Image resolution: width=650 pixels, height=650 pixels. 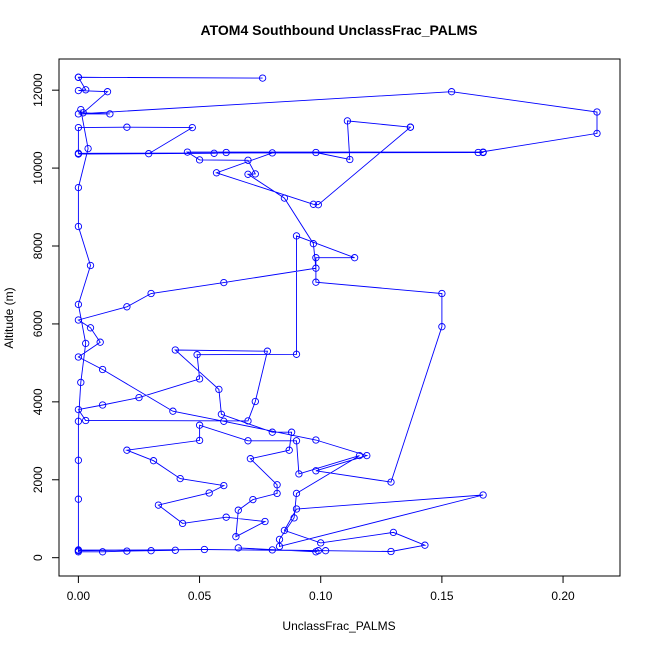 What do you see at coordinates (9, 317) in the screenshot?
I see `y-axis-label: Altitude (m)` at bounding box center [9, 317].